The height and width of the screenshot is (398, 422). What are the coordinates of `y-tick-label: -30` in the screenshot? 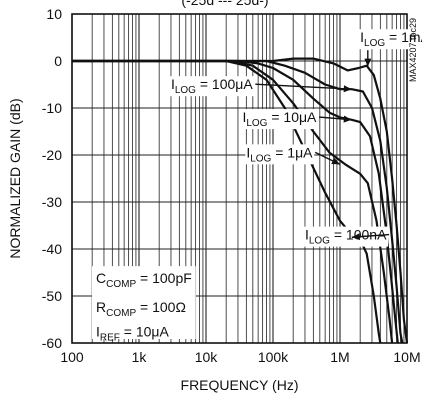 It's located at (52, 202).